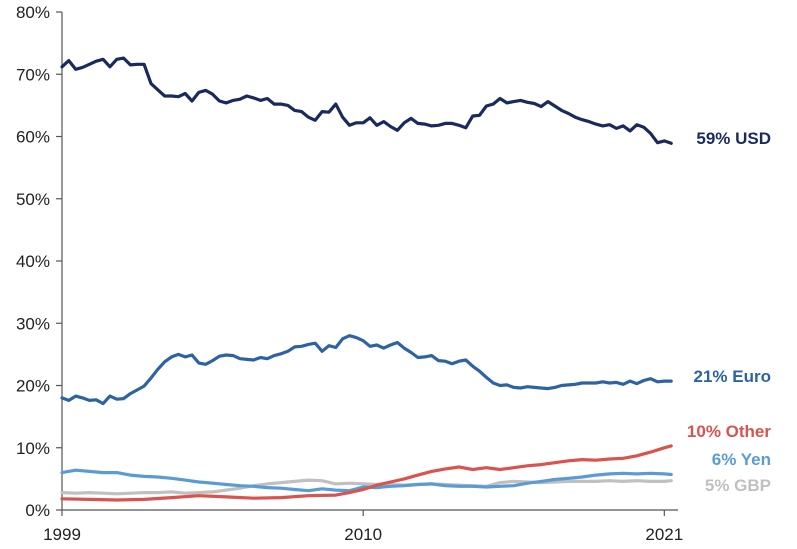  What do you see at coordinates (363, 534) in the screenshot?
I see `x-tick-label: 2010` at bounding box center [363, 534].